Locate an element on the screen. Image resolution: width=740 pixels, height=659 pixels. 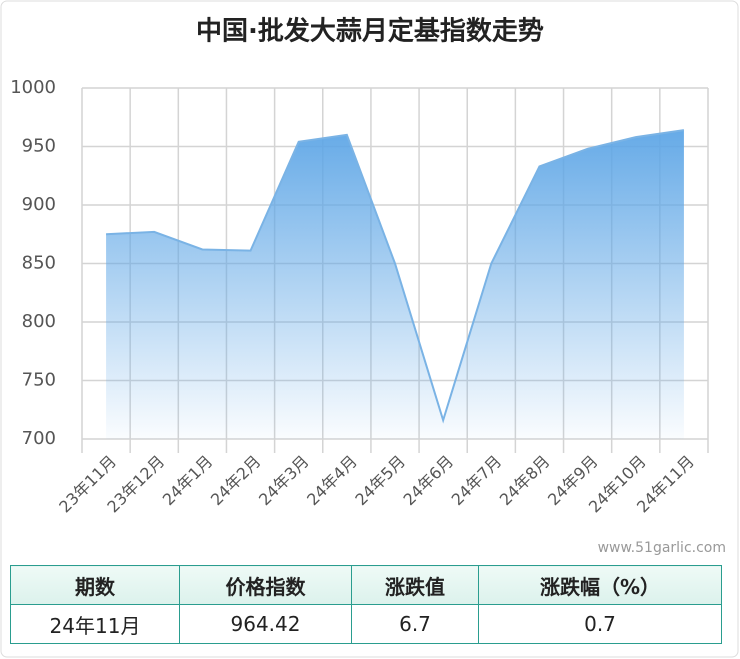
header-cell: 涨跌幅（%） is located at coordinates (600, 585).